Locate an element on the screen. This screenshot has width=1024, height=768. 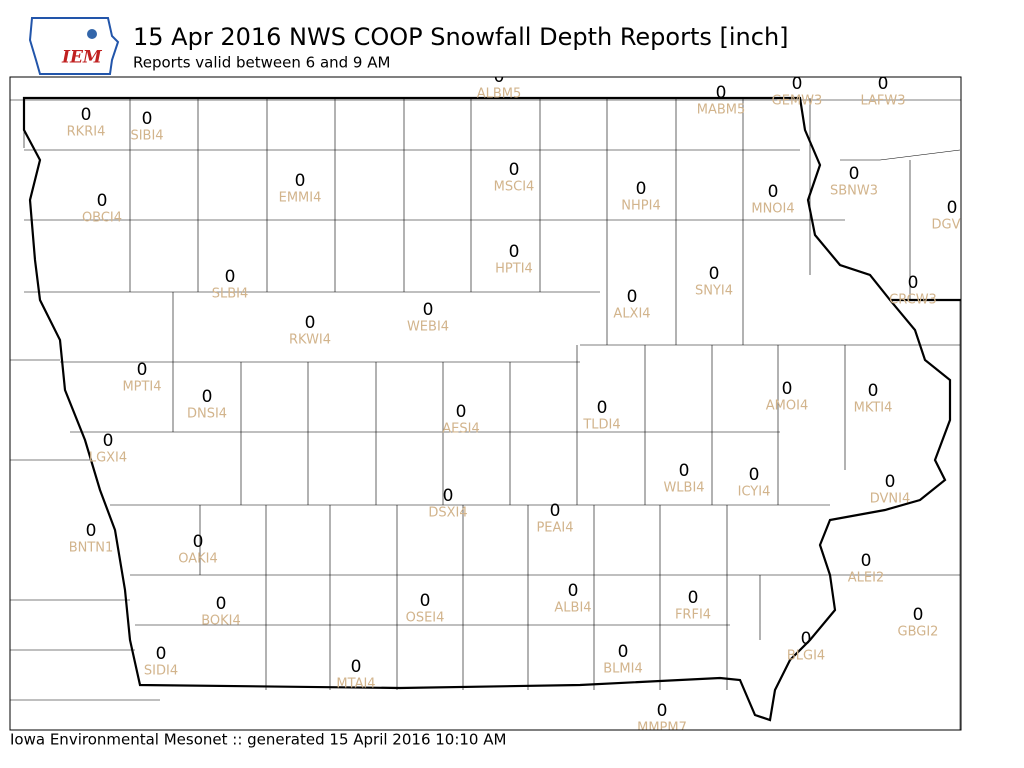
station-id: EMMI4 is located at coordinates (300, 198).